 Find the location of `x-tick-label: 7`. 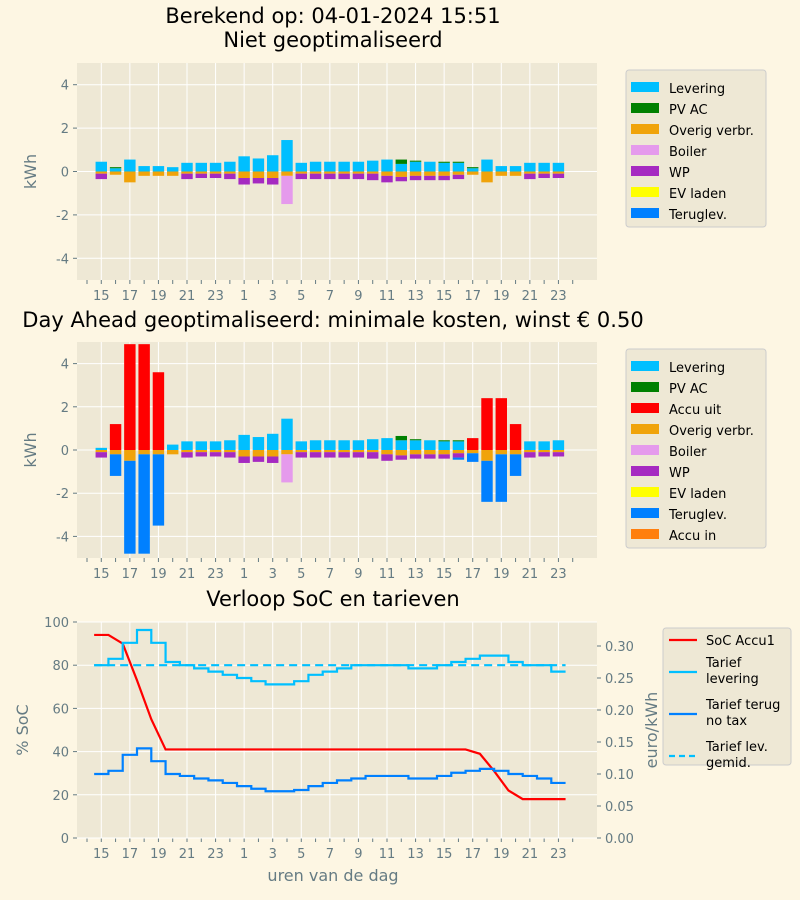

x-tick-label: 7 is located at coordinates (330, 574).